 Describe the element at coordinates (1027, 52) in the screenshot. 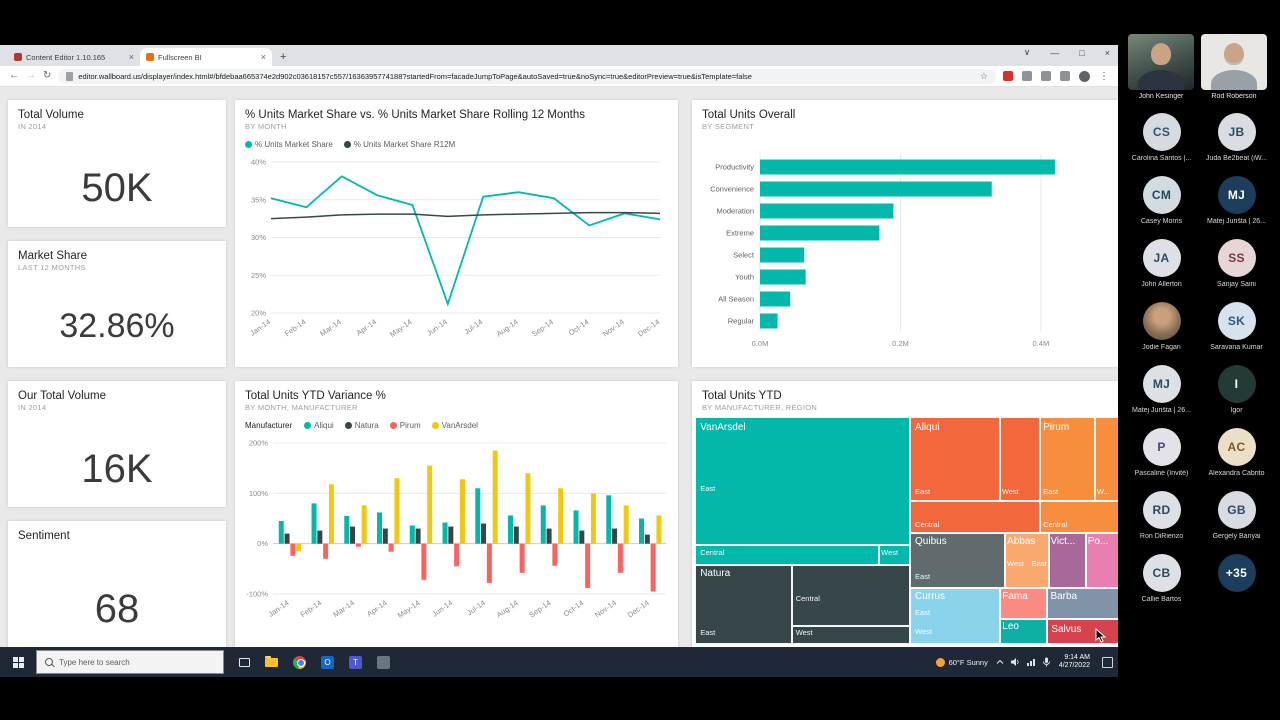

I see `tab-search-chevron-icon: ∨` at that location.